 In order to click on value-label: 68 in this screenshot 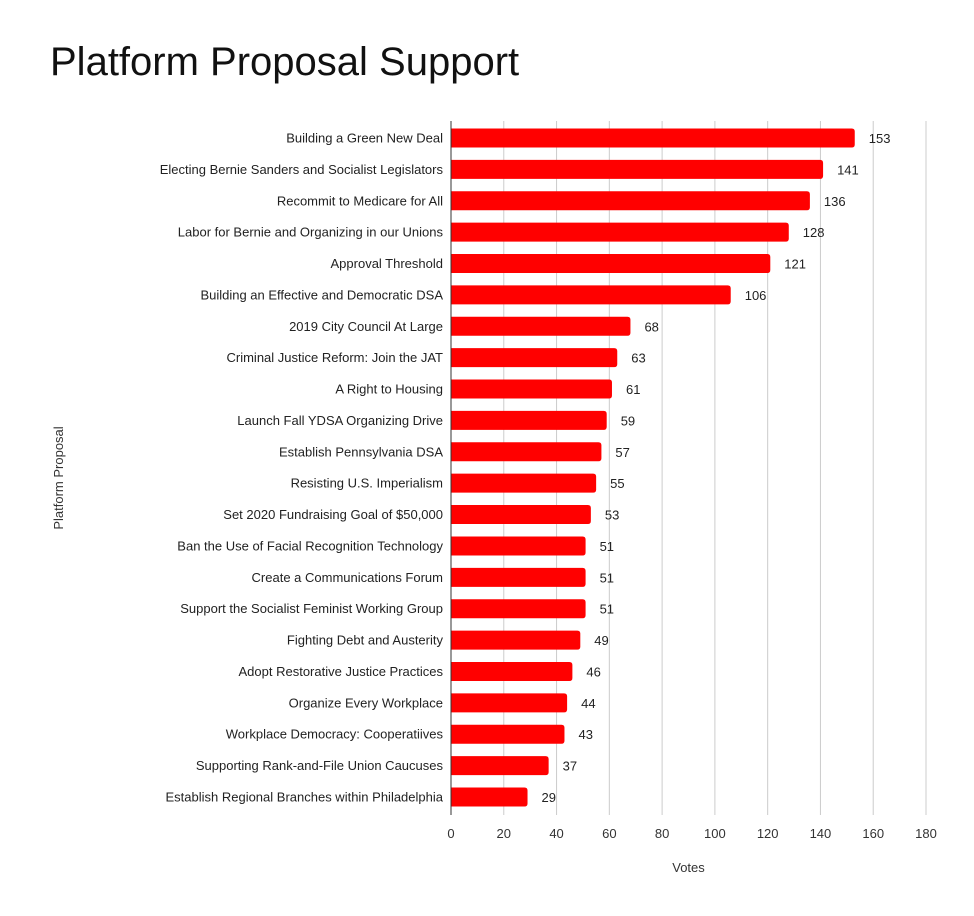, I will do `click(651, 326)`.